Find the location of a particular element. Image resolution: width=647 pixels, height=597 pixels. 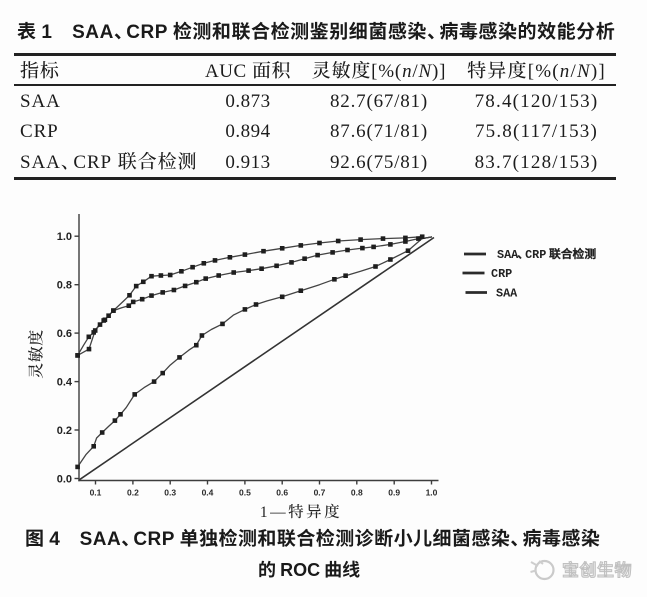

svg-text: 0.9 is located at coordinates (394, 493).